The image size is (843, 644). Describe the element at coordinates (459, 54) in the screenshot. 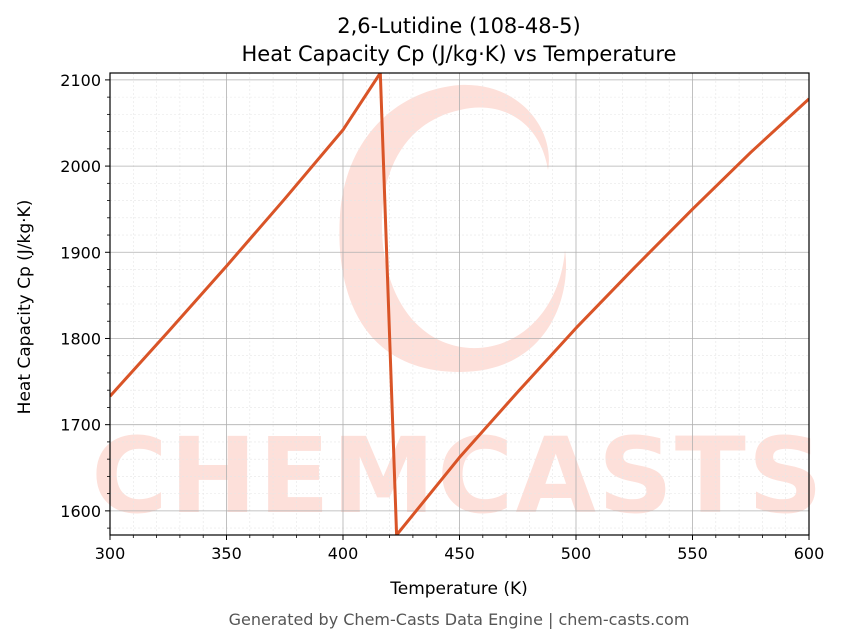

I see `chart-subtitle: Heat Capacity Cp (J/kg·K) vs Temperature` at that location.